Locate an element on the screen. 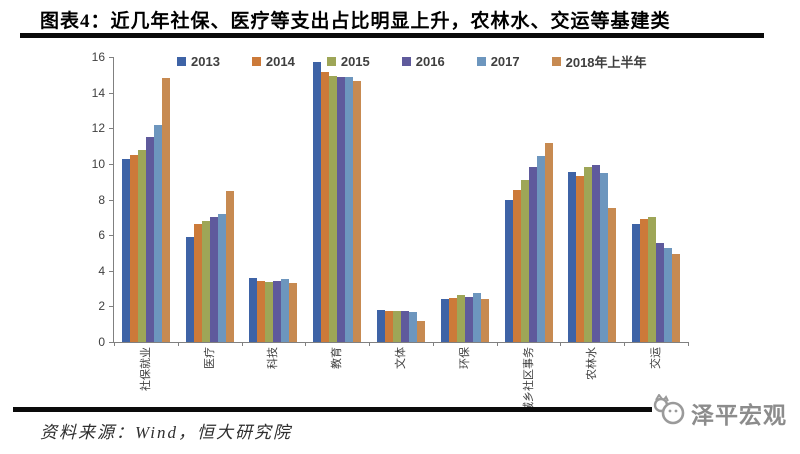 This screenshot has width=800, height=454. legend-item: 2017 is located at coordinates (498, 61).